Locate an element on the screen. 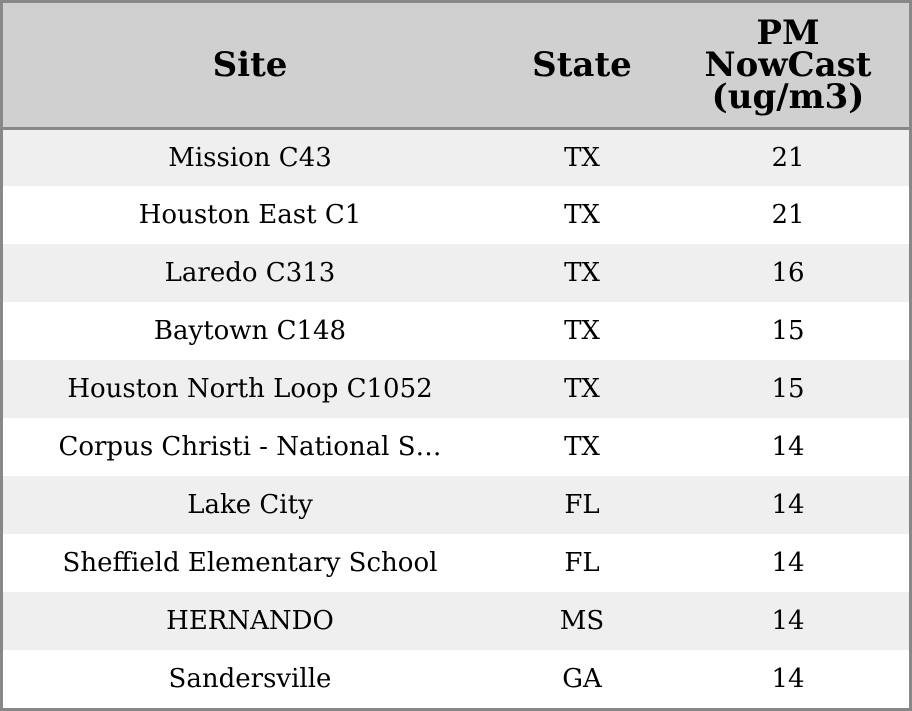 The width and height of the screenshot is (912, 711). site-cell: HERNANDO is located at coordinates (250, 621).